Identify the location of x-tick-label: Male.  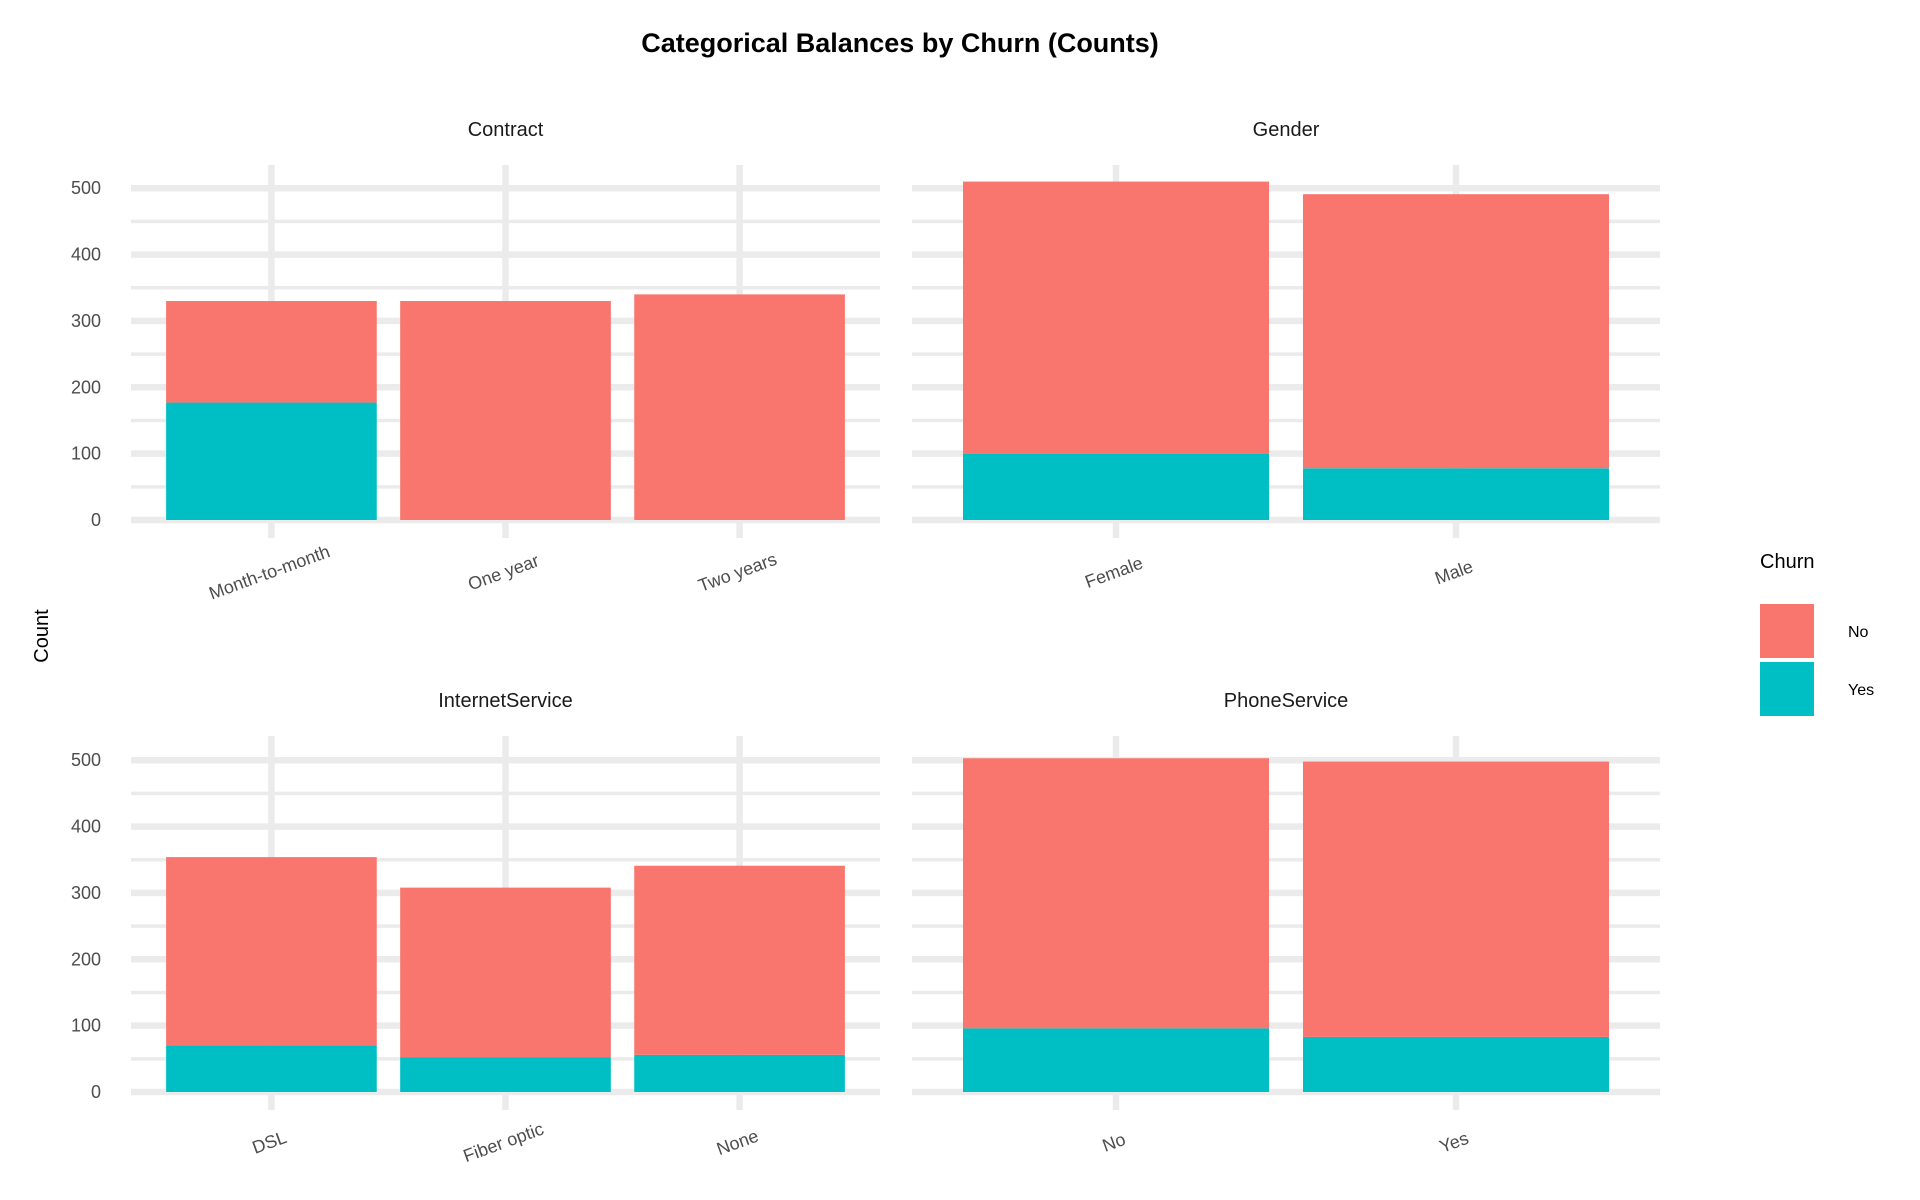
(1454, 572).